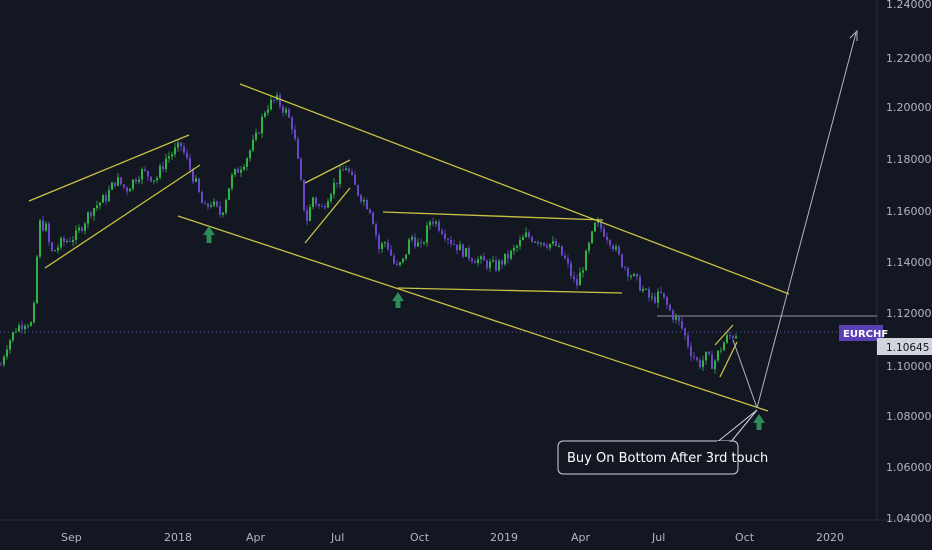  What do you see at coordinates (510, 290) in the screenshot?
I see `trendline-range-bottom` at bounding box center [510, 290].